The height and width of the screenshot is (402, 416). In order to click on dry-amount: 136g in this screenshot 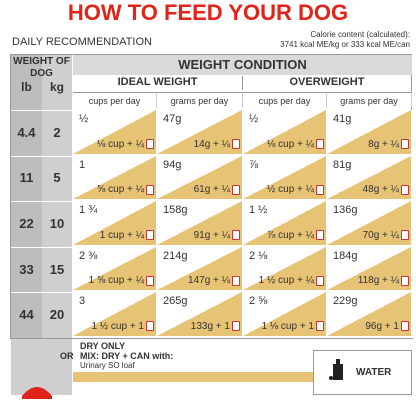, I will do `click(345, 210)`.